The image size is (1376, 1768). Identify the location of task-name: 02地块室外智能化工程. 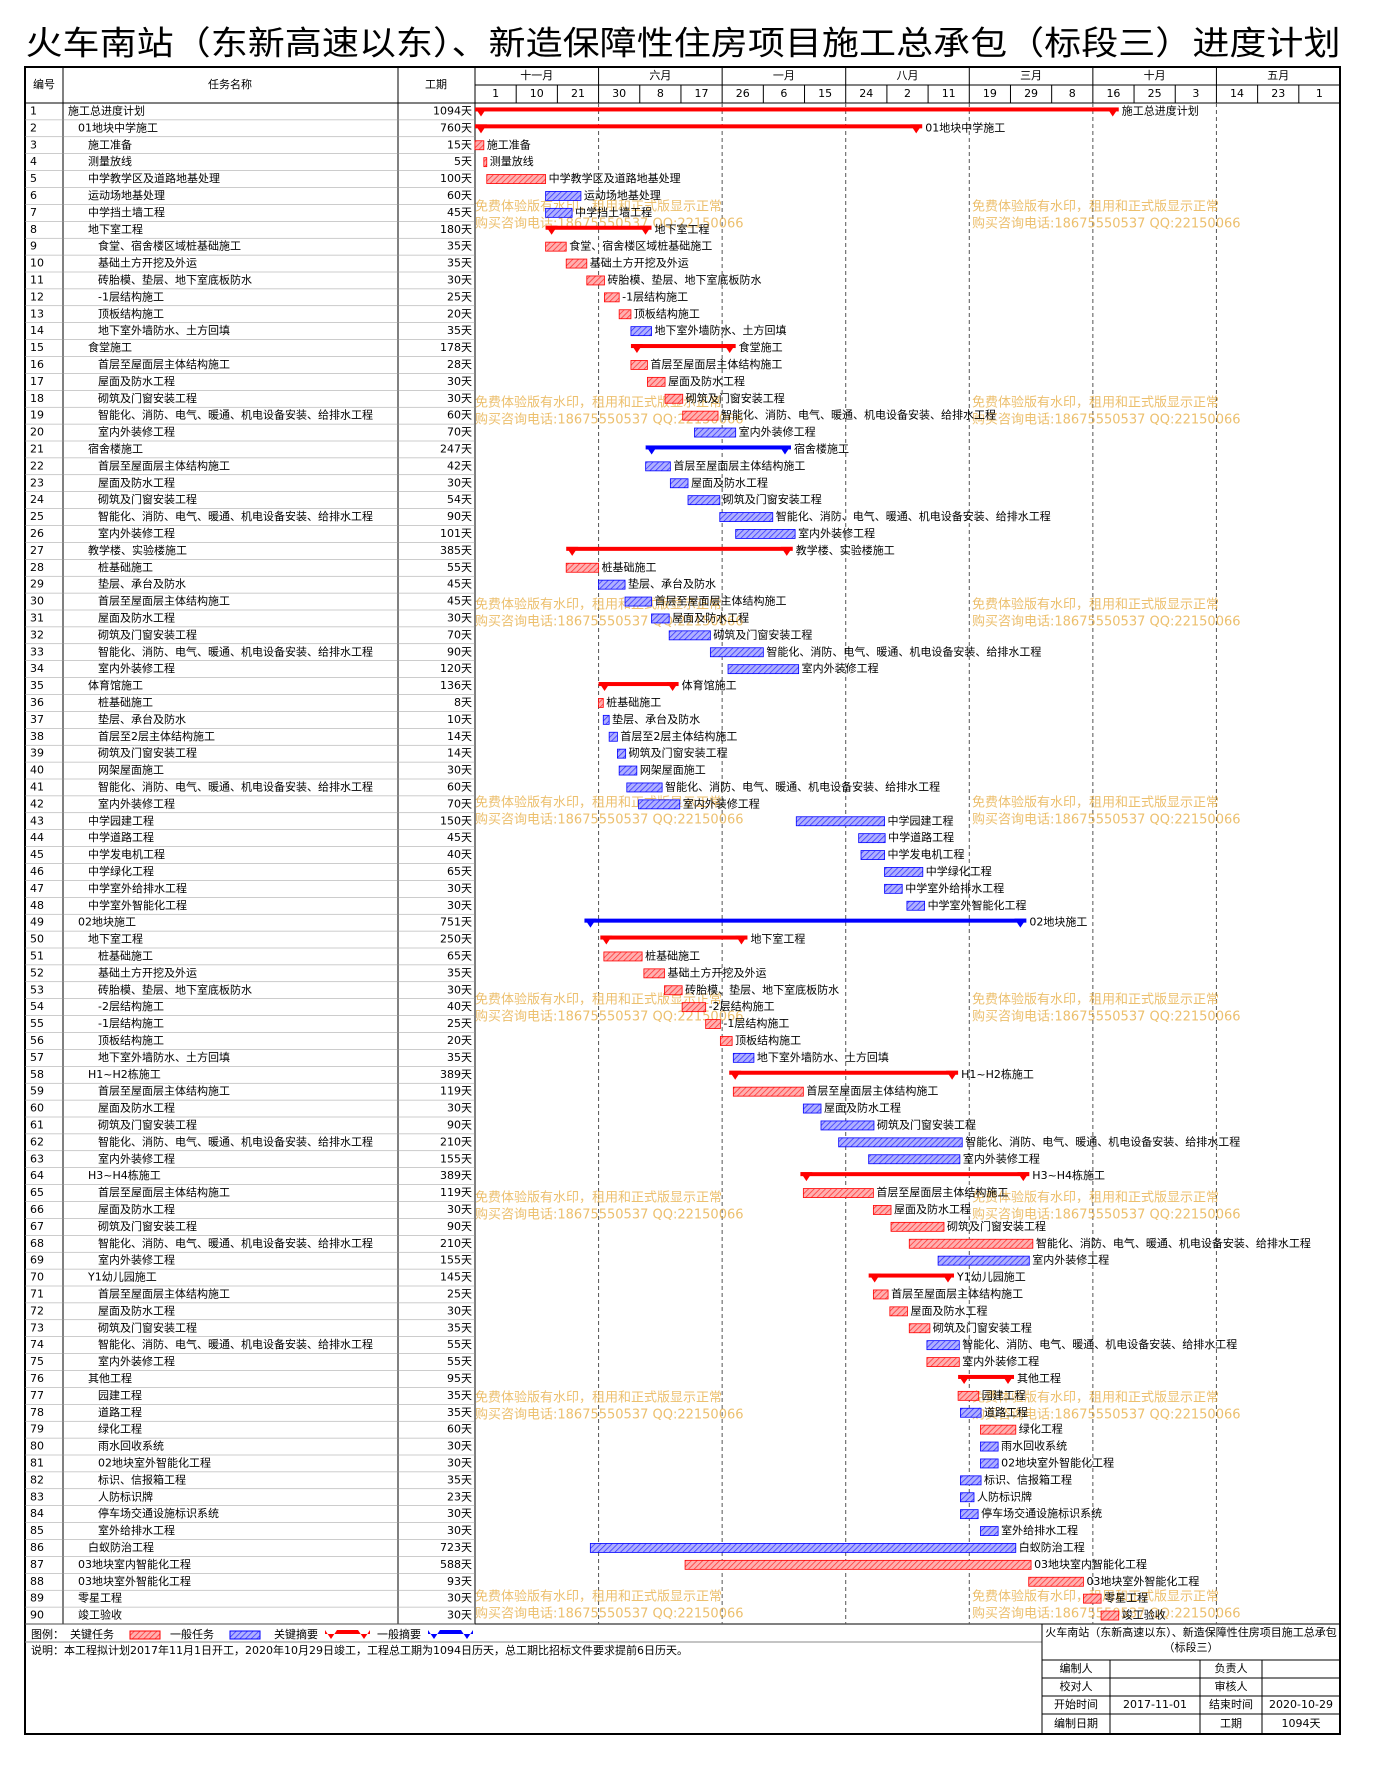
(154, 1462).